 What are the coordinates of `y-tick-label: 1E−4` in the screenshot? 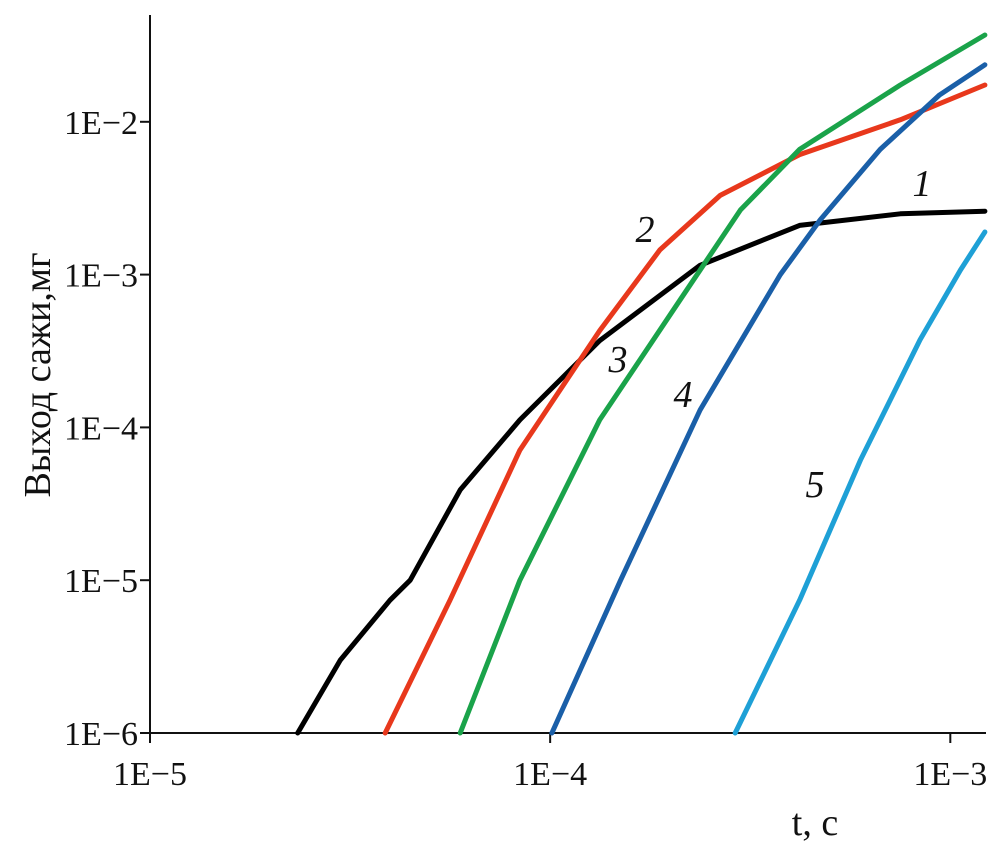 It's located at (101, 428).